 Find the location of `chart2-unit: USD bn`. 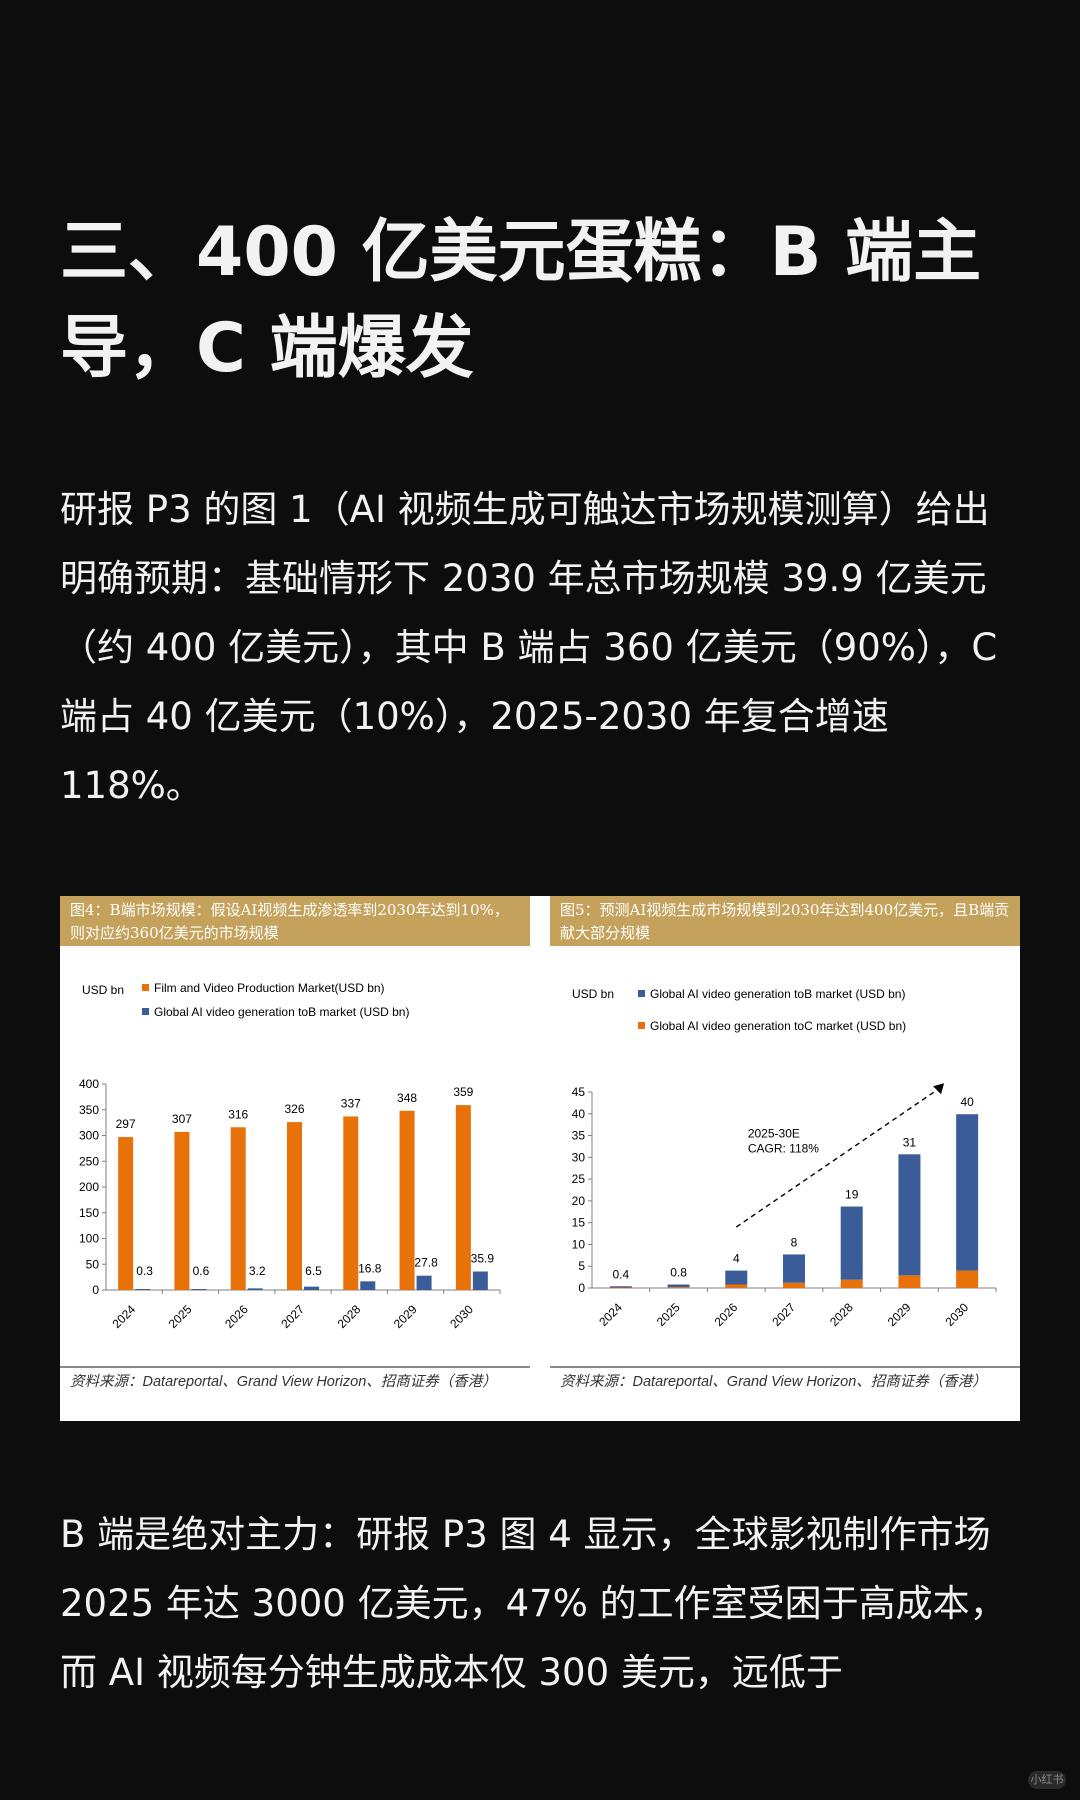

chart2-unit: USD bn is located at coordinates (593, 994).